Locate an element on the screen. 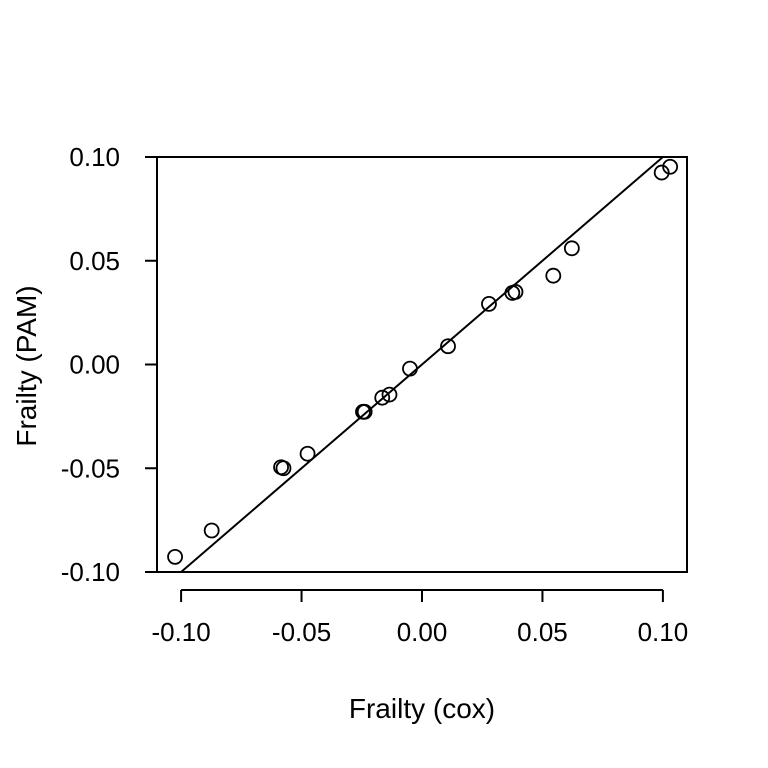 The height and width of the screenshot is (768, 768). y-axis: -0.10 -0.05 0.00 0.05 0.10 is located at coordinates (109, 364).